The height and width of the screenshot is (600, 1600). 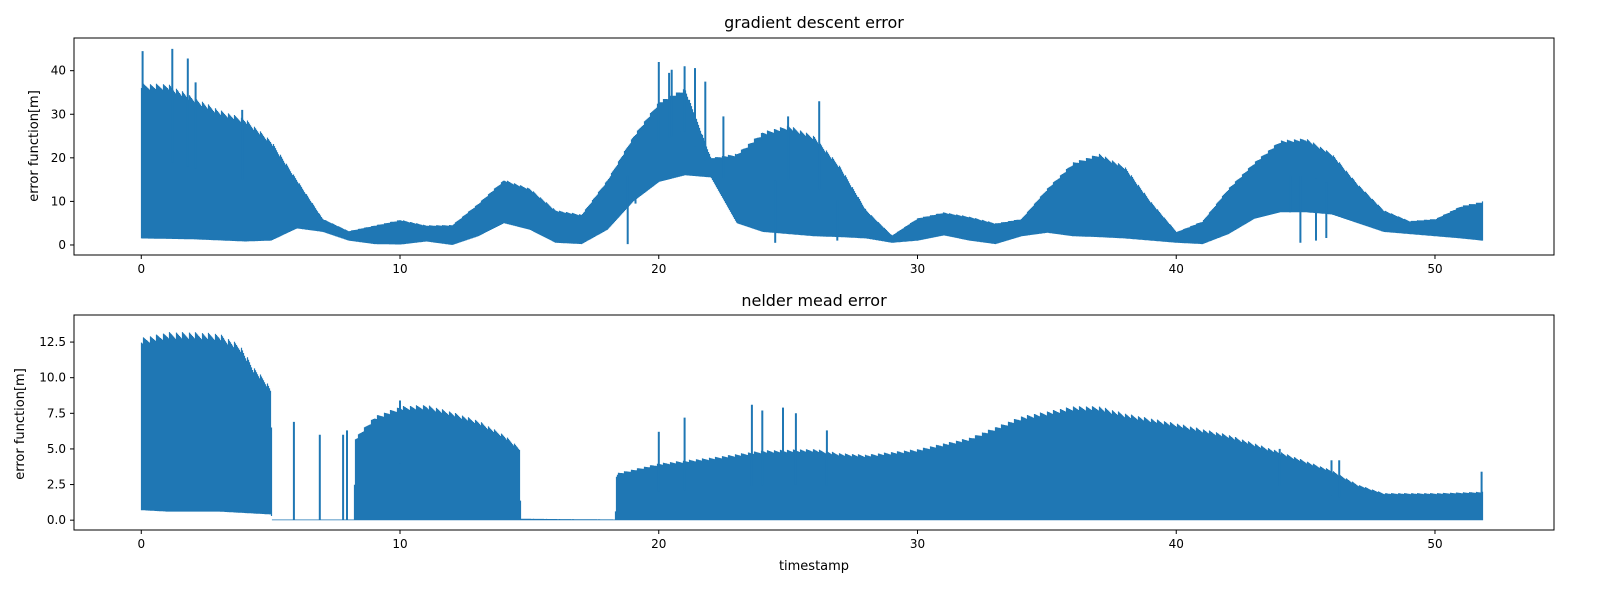 I want to click on nelder-mead-title: nelder mead error, so click(x=814, y=300).